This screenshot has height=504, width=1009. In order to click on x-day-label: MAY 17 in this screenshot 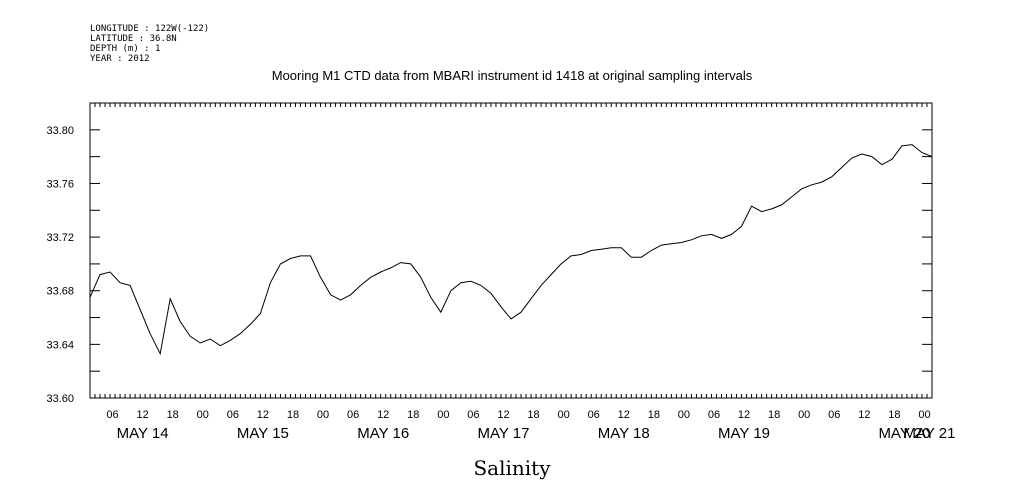, I will do `click(503, 433)`.